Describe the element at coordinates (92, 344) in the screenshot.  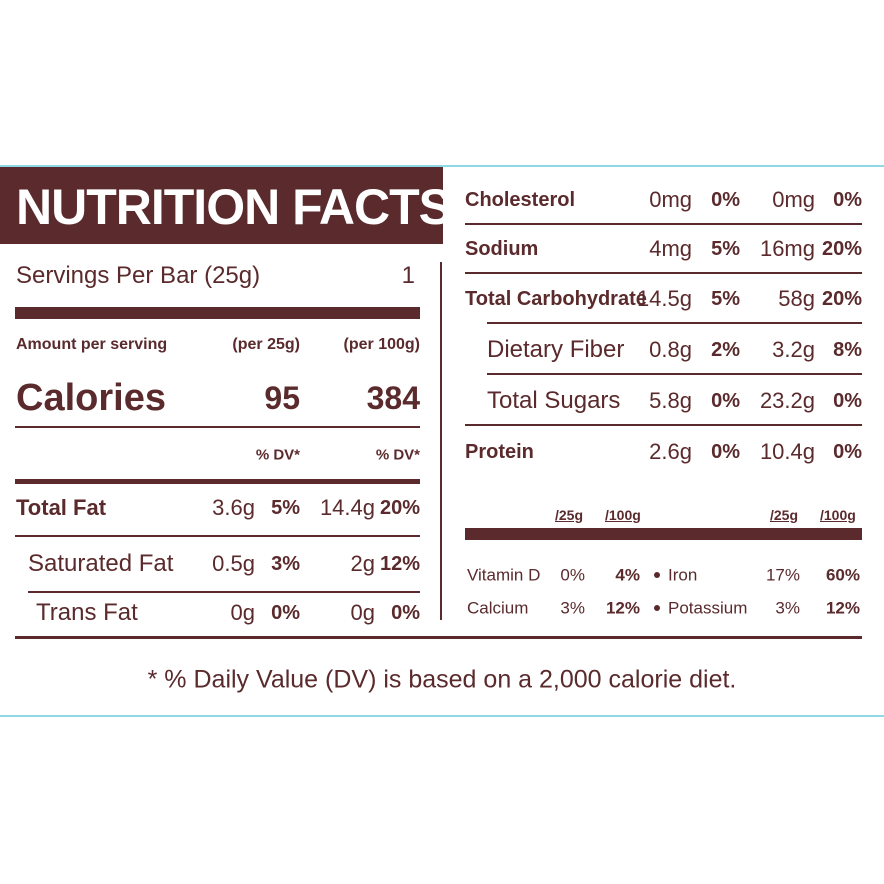
I see `amount-label: Amount per serving` at that location.